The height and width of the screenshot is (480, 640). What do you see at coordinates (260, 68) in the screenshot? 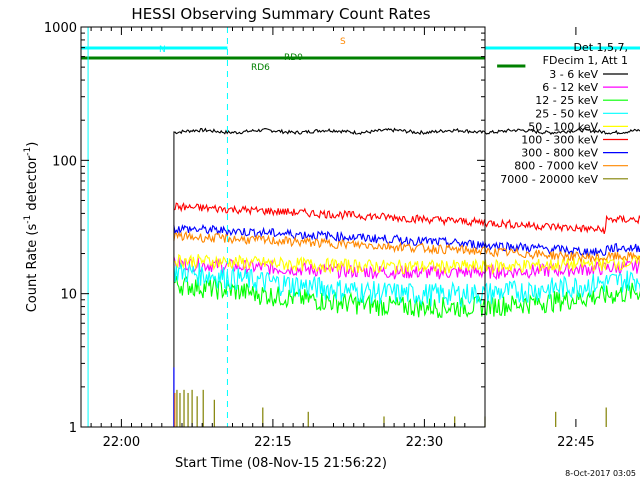
I see `flag-label-rd6: RD6` at bounding box center [260, 68].